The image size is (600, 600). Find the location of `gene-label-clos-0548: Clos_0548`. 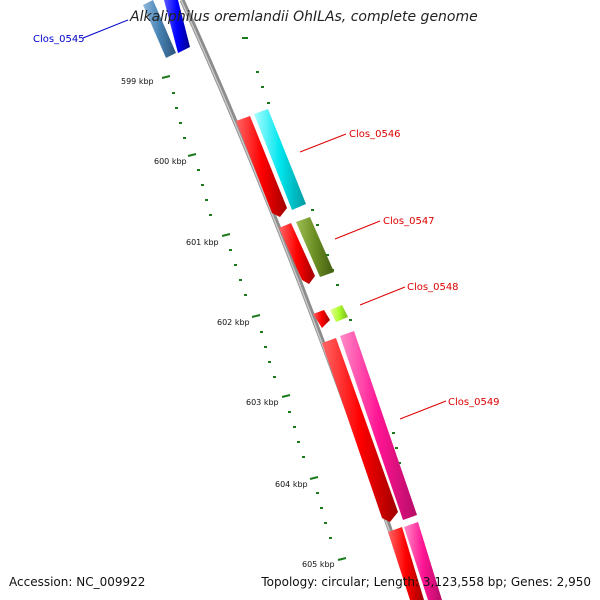

gene-label-clos-0548: Clos_0548 is located at coordinates (433, 287).